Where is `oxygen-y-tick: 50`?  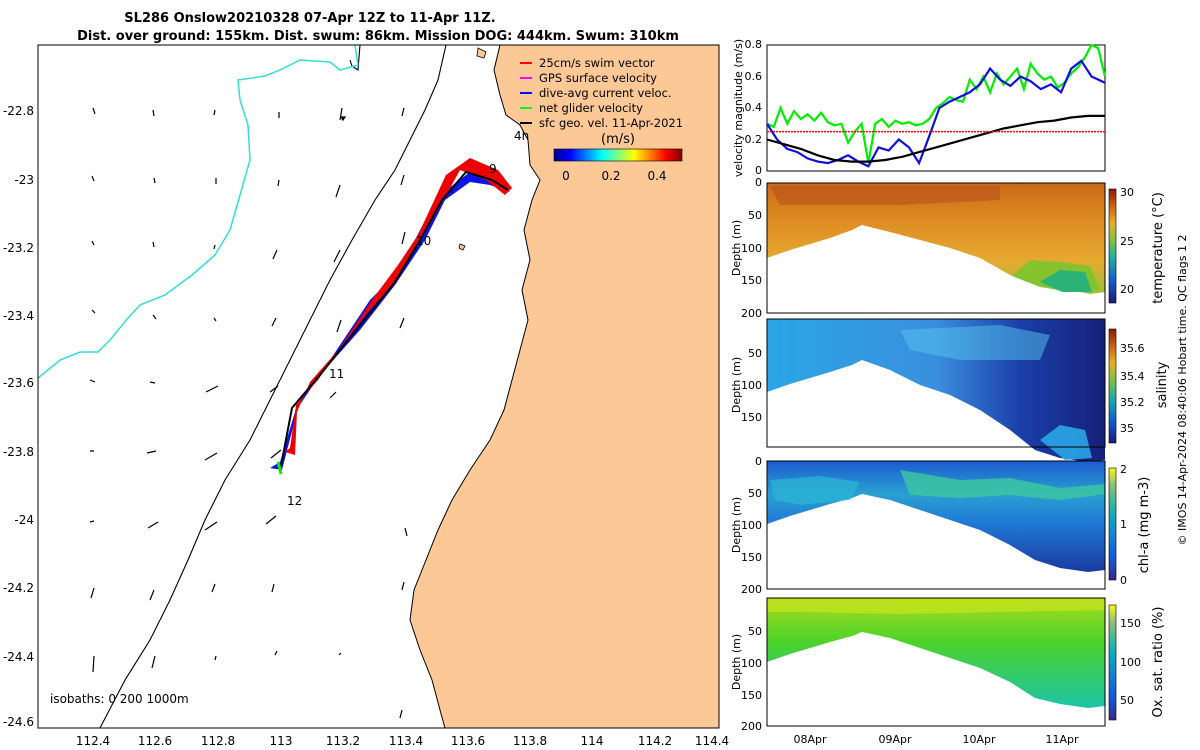 oxygen-y-tick: 50 is located at coordinates (755, 631).